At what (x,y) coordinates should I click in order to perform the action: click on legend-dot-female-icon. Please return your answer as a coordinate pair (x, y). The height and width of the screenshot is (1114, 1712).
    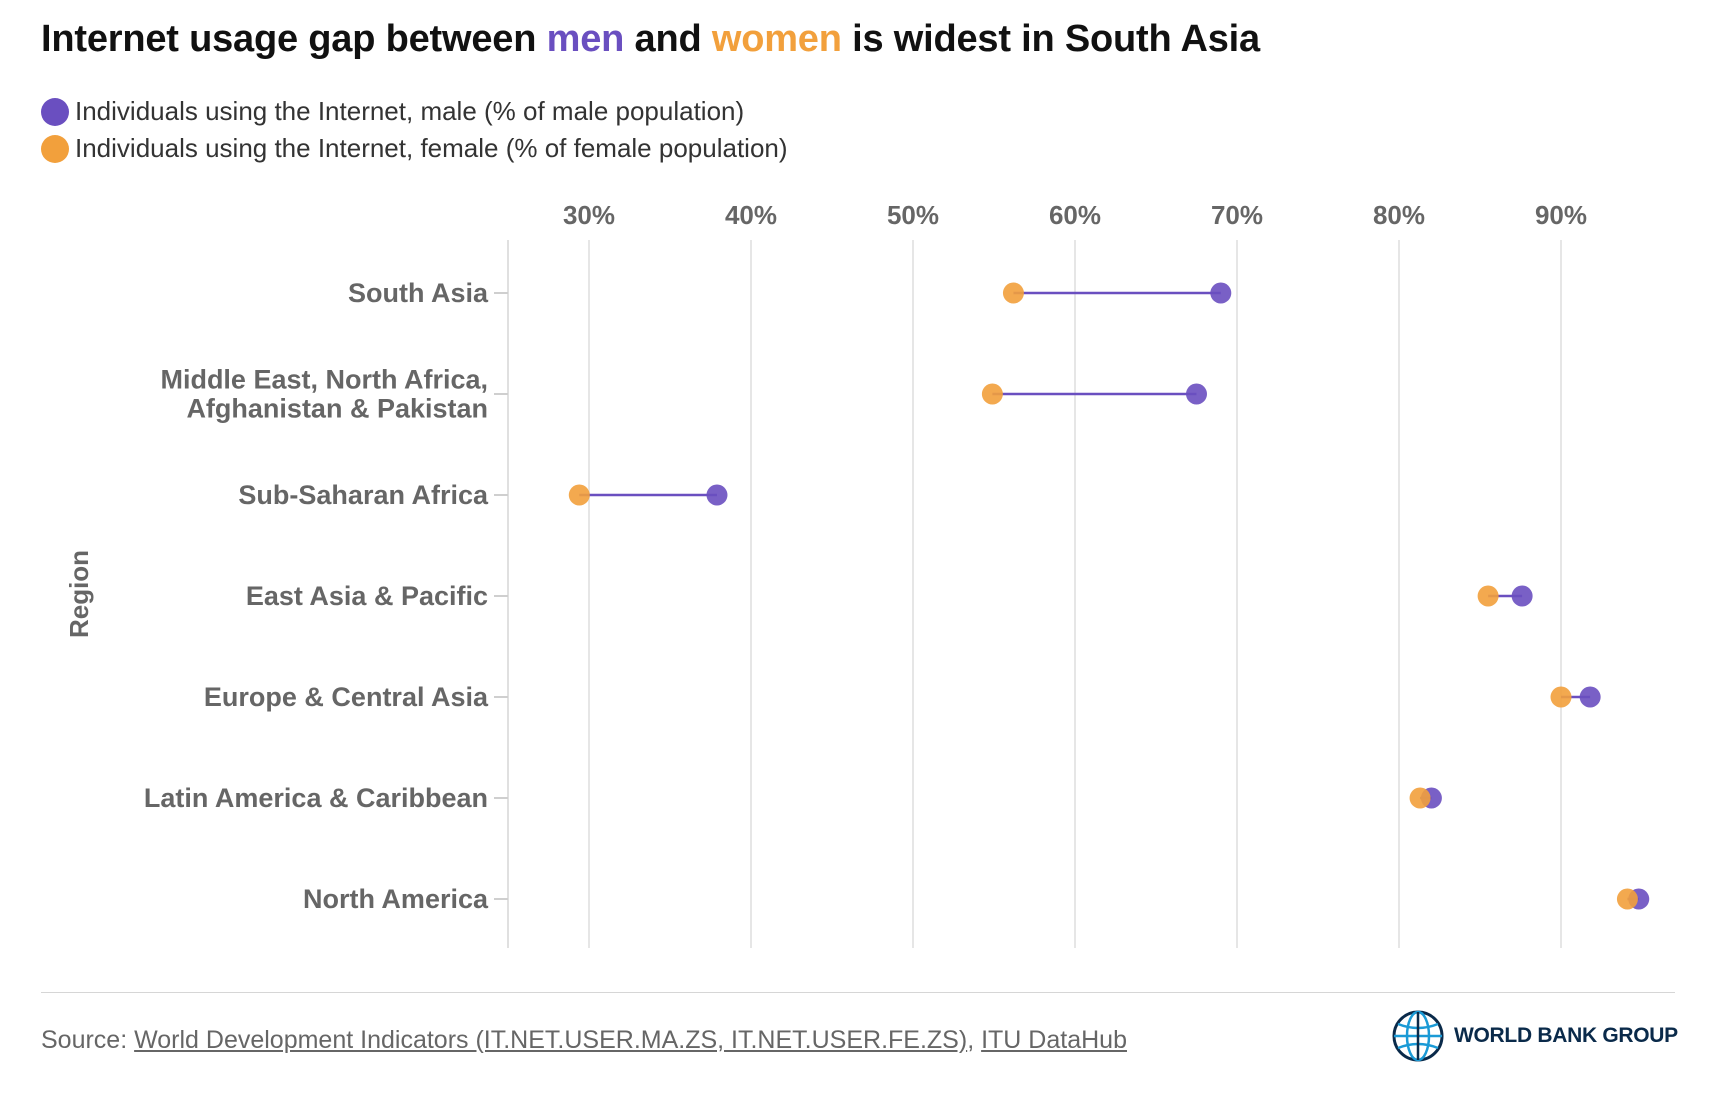
    Looking at the image, I should click on (55, 148).